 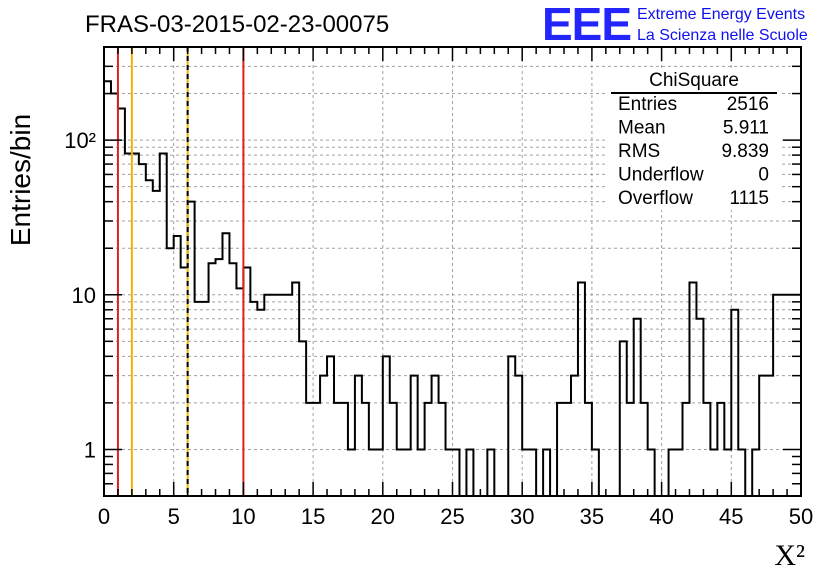 I want to click on stats-row-label: Mean, so click(x=642, y=128).